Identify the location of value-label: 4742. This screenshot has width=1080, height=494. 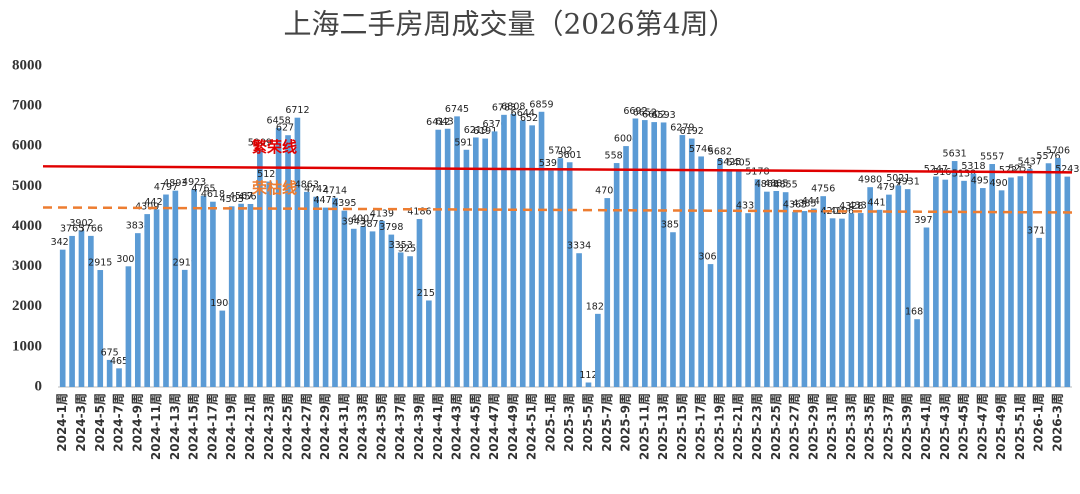
(316, 189).